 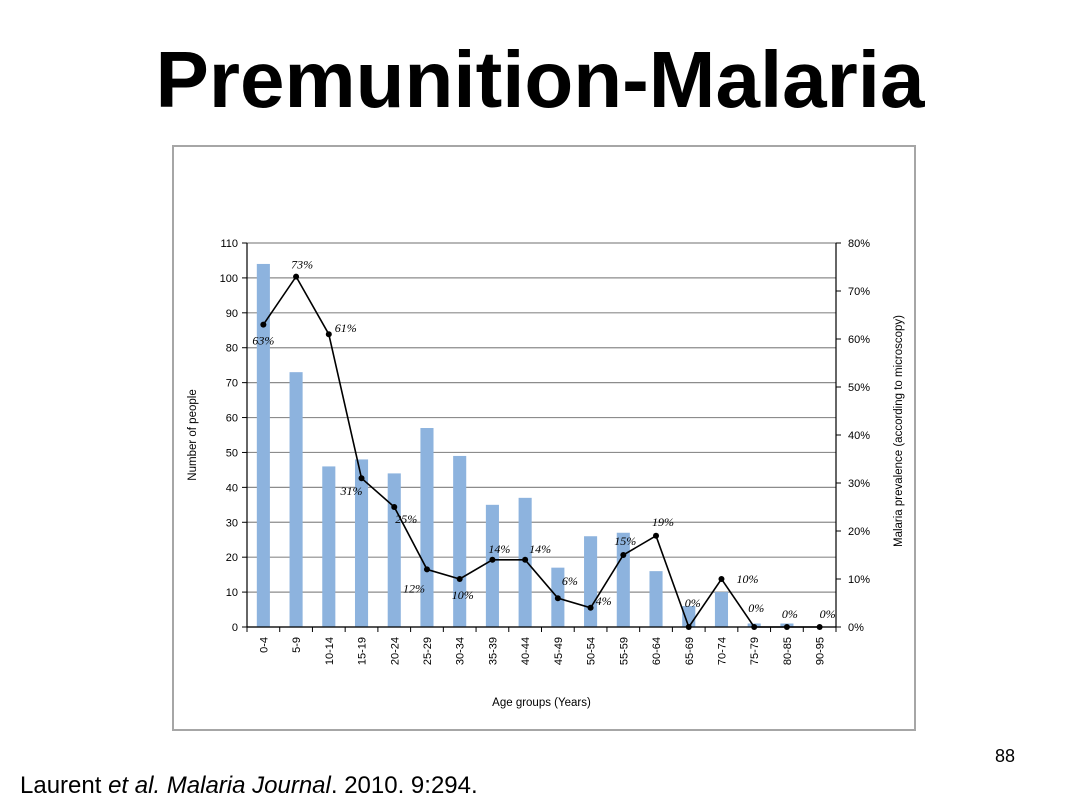 What do you see at coordinates (406, 519) in the screenshot?
I see `data-label: 25%` at bounding box center [406, 519].